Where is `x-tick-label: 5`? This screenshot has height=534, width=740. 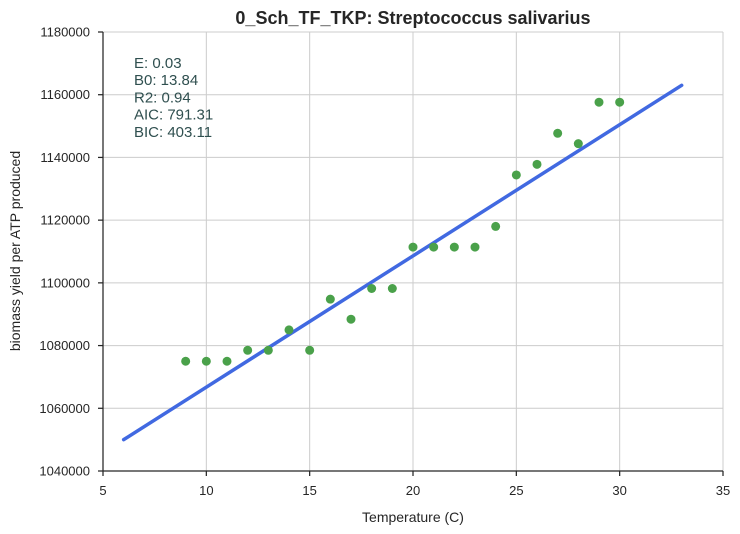
x-tick-label: 5 is located at coordinates (102, 490).